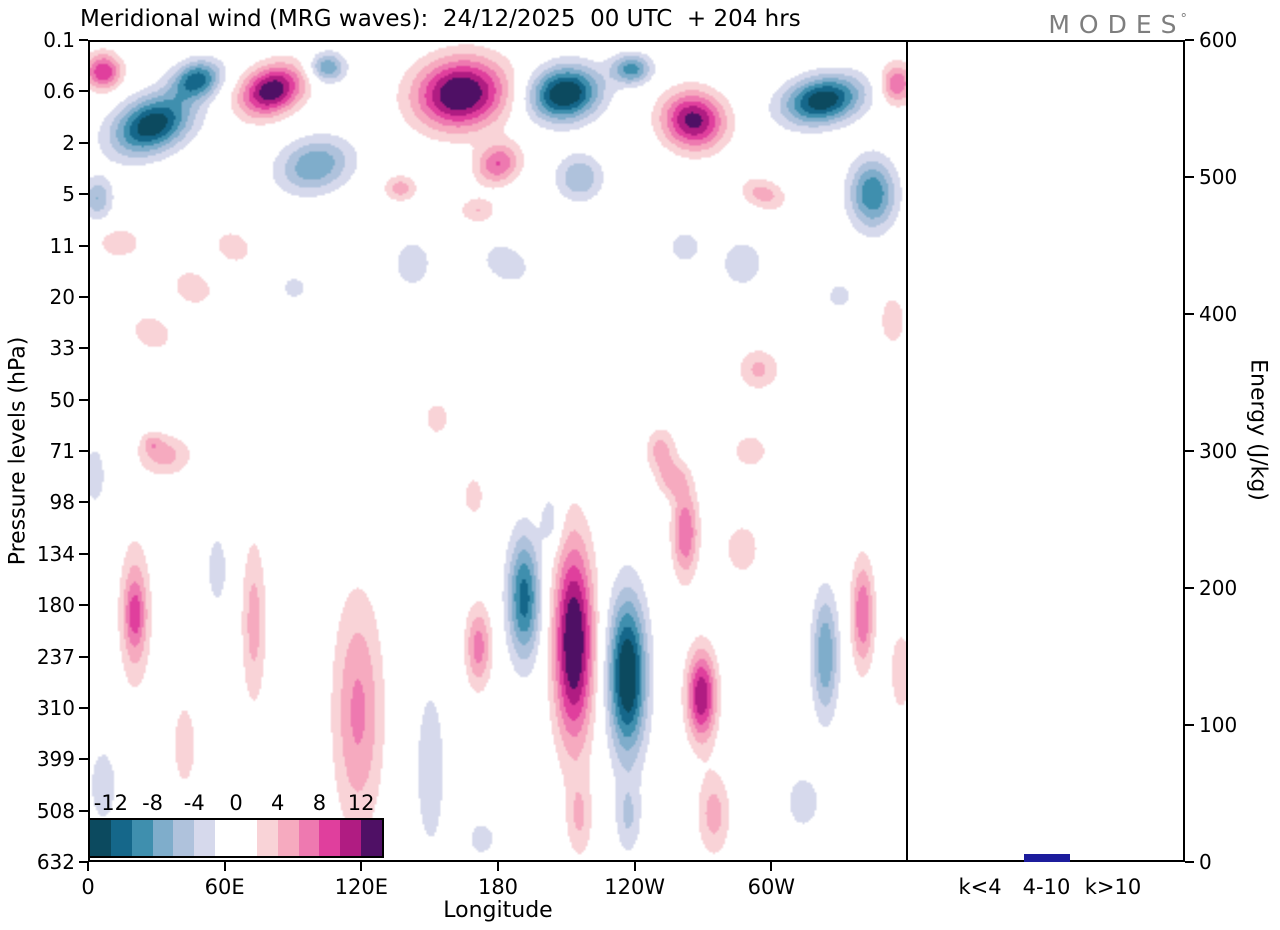 Image resolution: width=1280 pixels, height=930 pixels. What do you see at coordinates (498, 887) in the screenshot?
I see `longitude-tick-label: 180` at bounding box center [498, 887].